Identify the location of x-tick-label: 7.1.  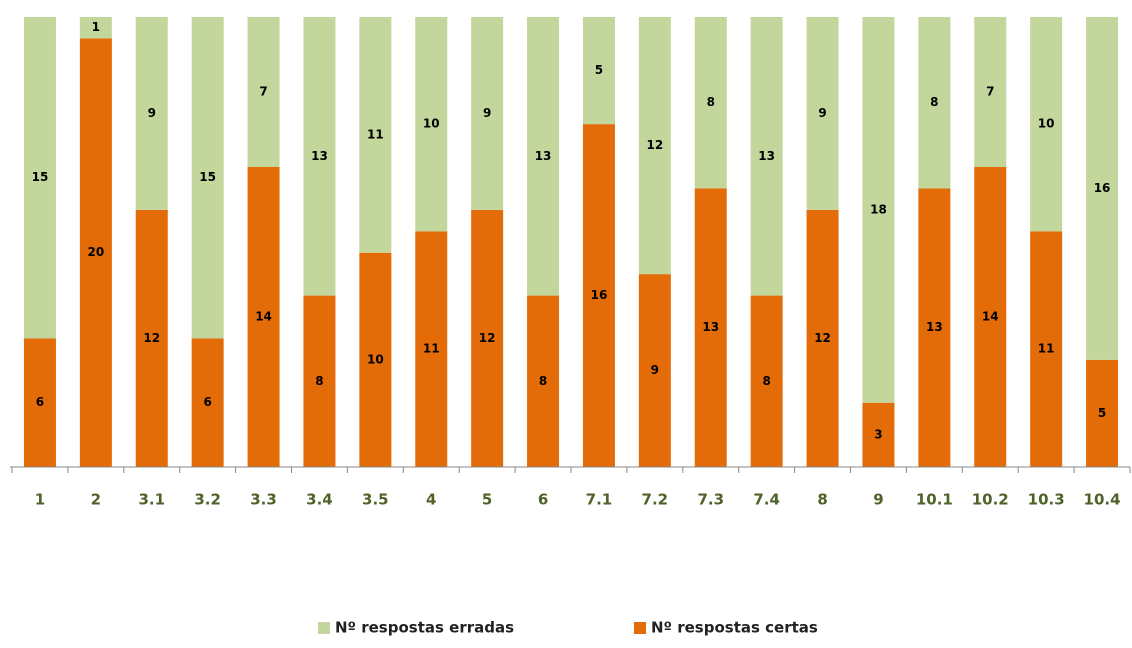
(599, 500).